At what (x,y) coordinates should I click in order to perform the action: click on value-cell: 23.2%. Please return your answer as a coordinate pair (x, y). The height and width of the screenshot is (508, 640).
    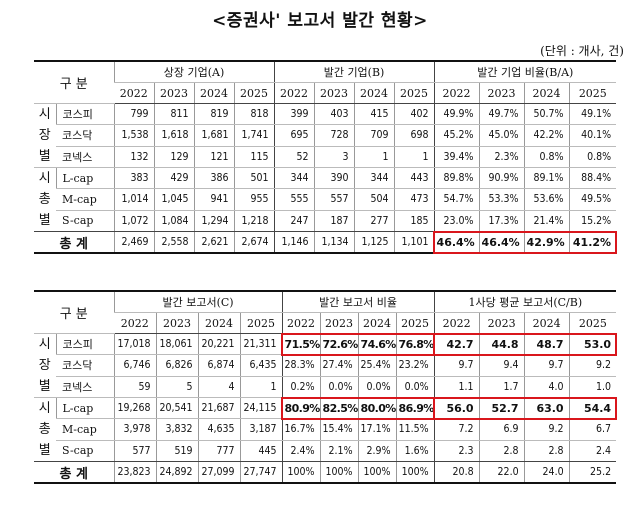
    Looking at the image, I should click on (415, 365).